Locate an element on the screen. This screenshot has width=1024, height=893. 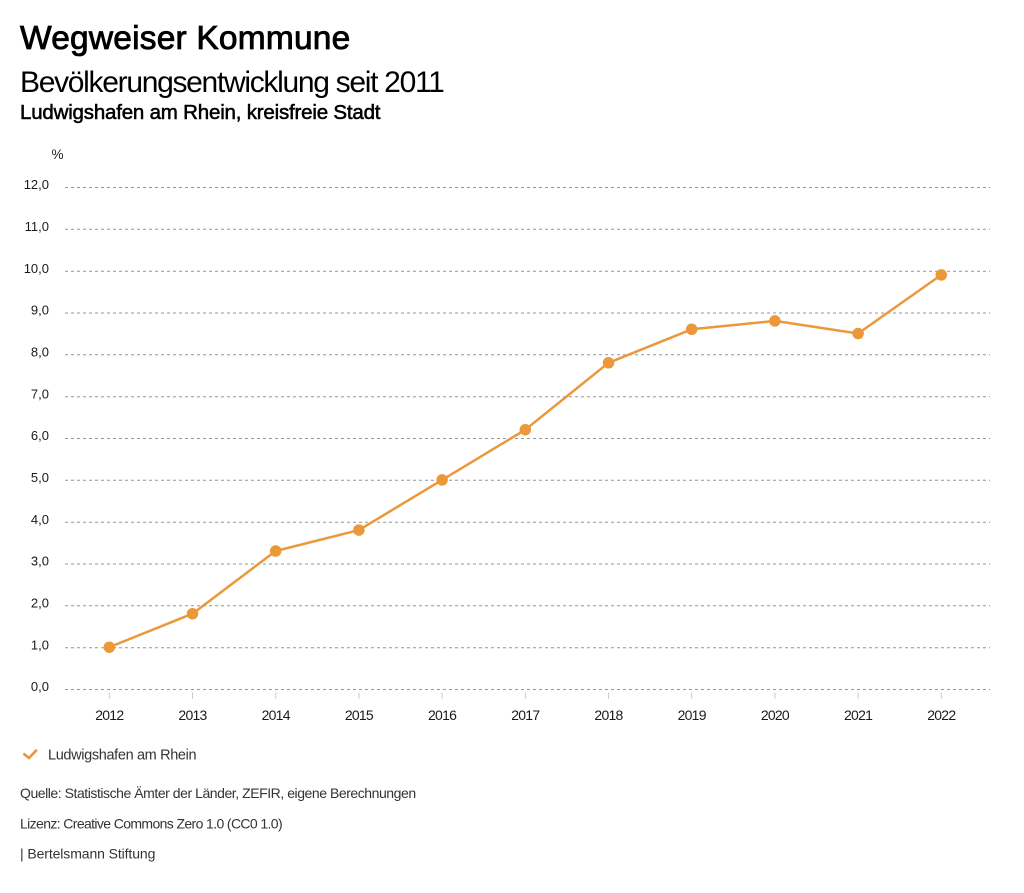
svg-text: | Bertelsmann Stiftung is located at coordinates (87, 854).